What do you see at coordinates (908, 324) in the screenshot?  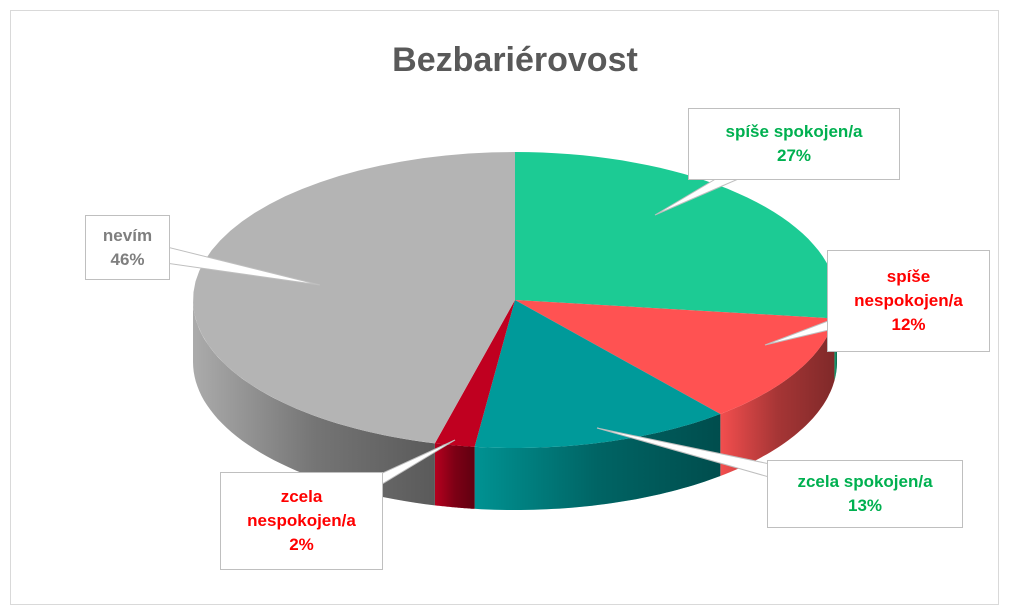 I see `data-label-value: 12%` at bounding box center [908, 324].